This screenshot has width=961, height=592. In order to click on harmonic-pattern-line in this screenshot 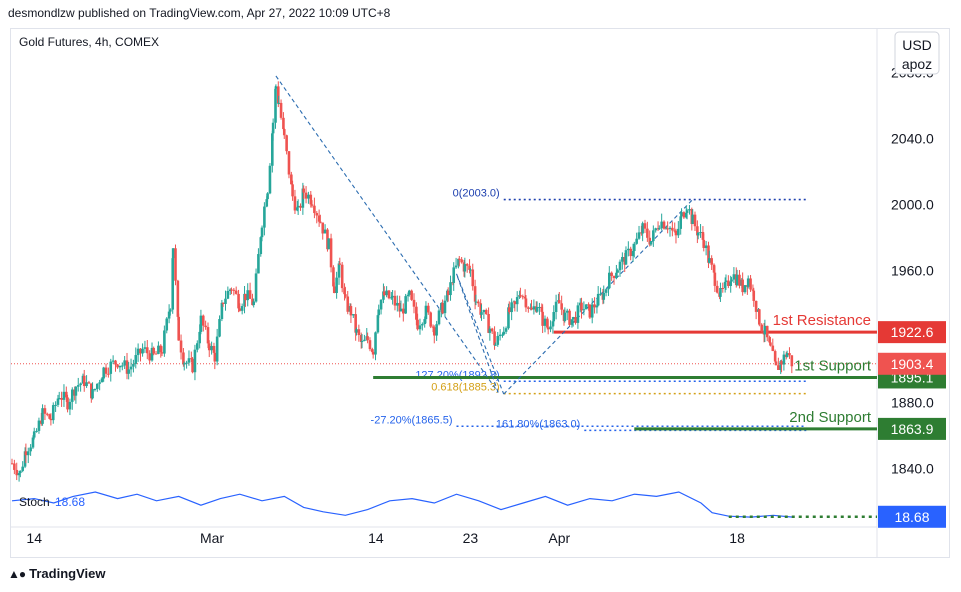, I will do `click(387, 234)`.